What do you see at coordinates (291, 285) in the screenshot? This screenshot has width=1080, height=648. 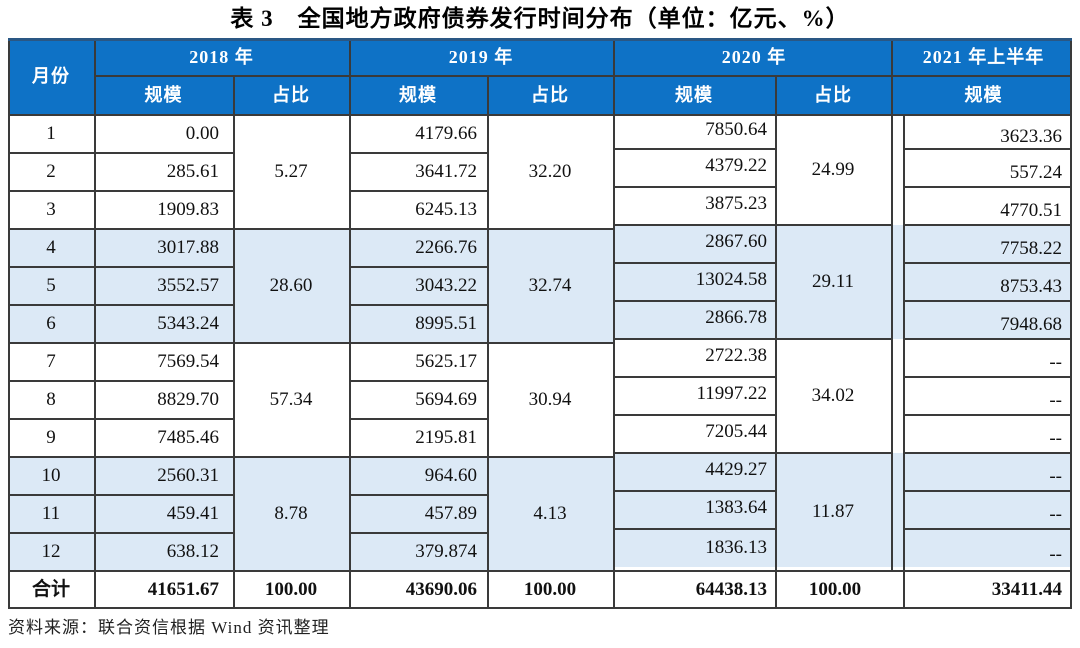 I see `share-2018-cell: 28.60` at bounding box center [291, 285].